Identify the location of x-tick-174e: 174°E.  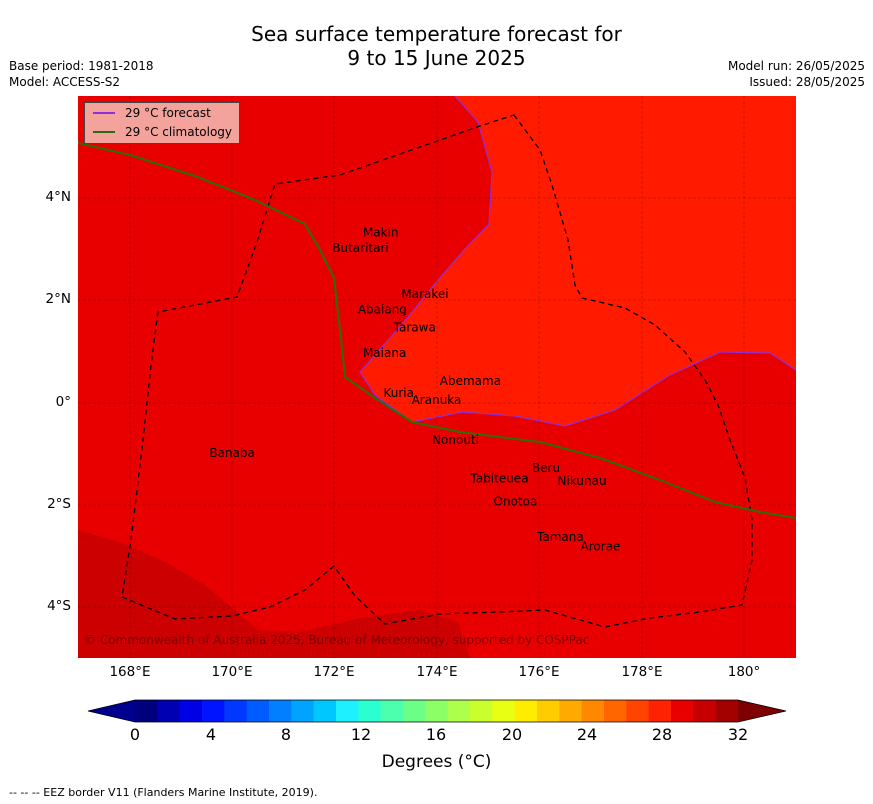
(437, 672).